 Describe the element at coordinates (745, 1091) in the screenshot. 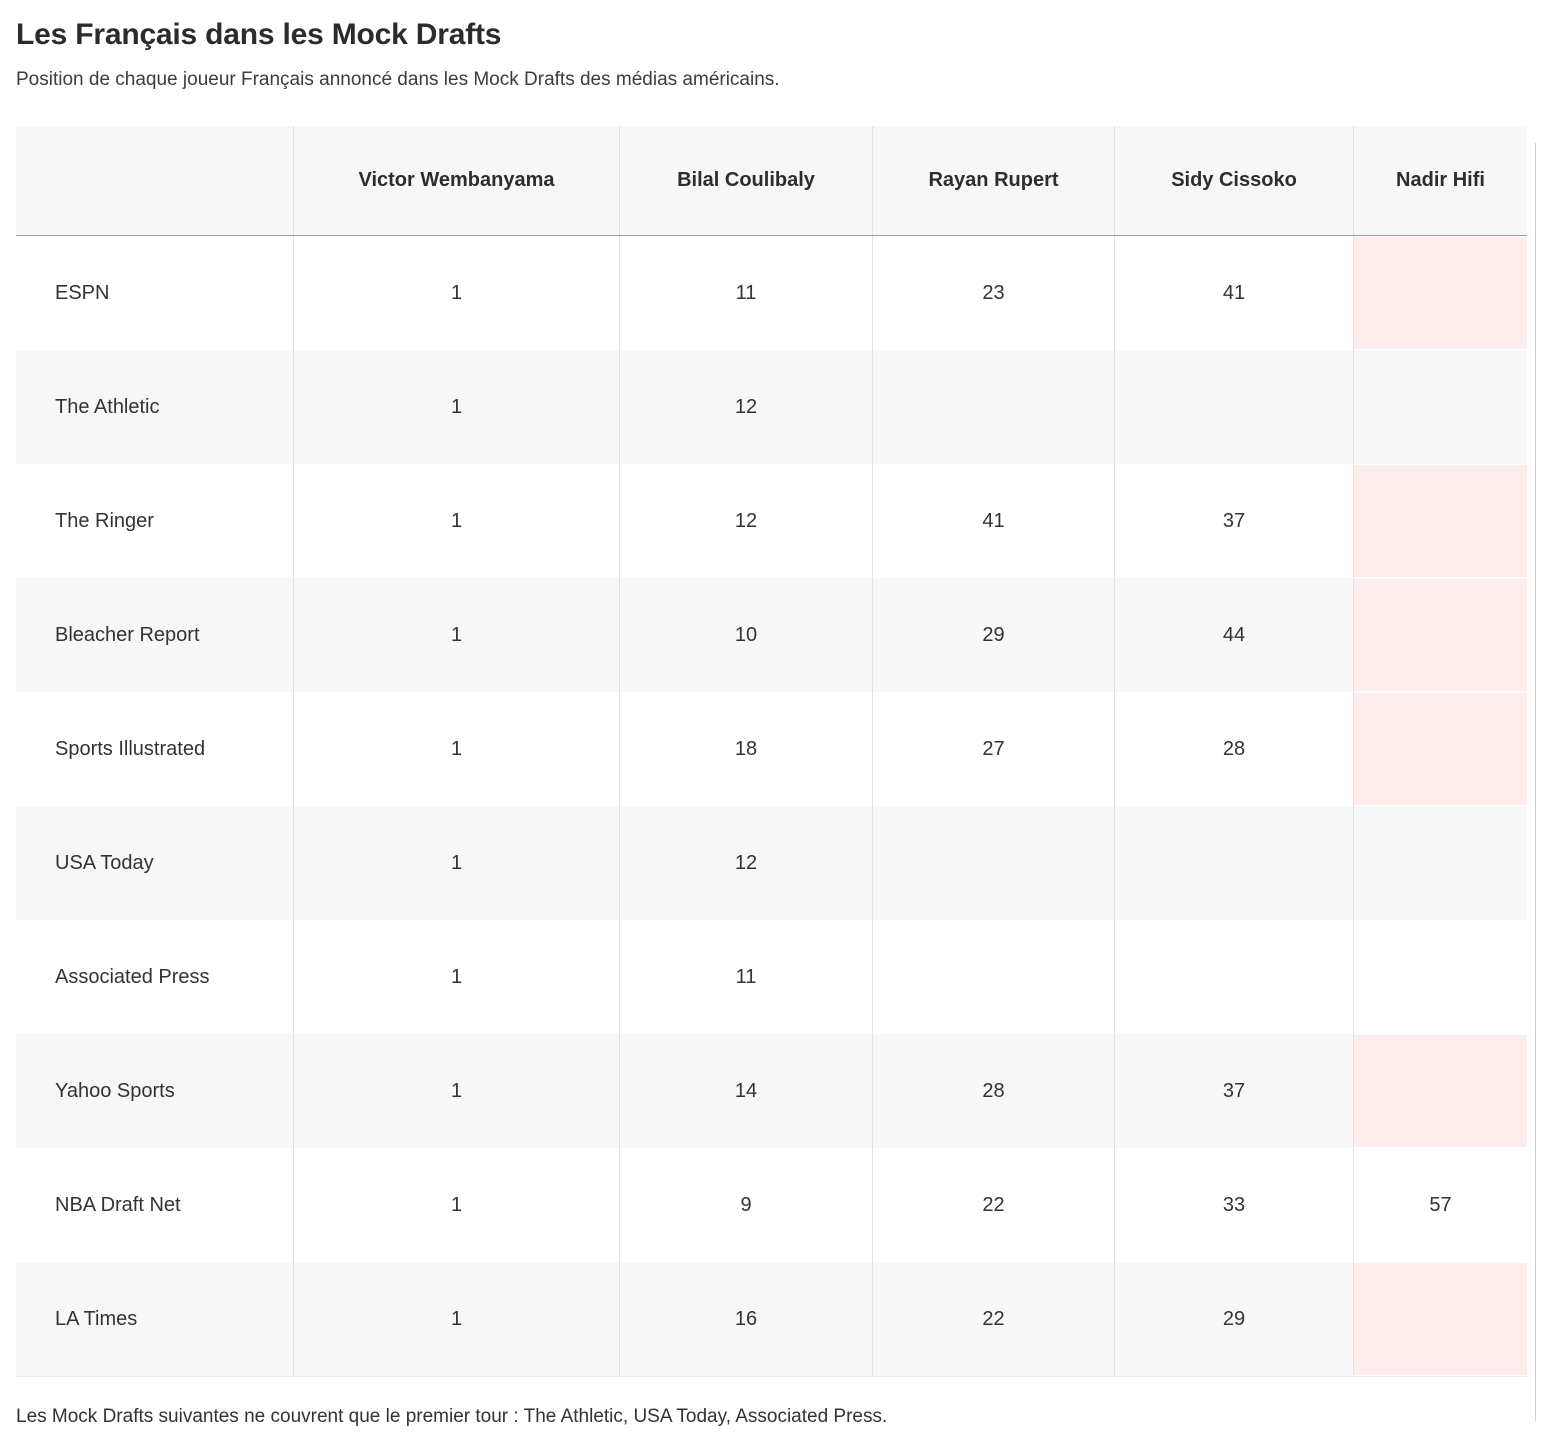

I see `value-cell: 14` at that location.